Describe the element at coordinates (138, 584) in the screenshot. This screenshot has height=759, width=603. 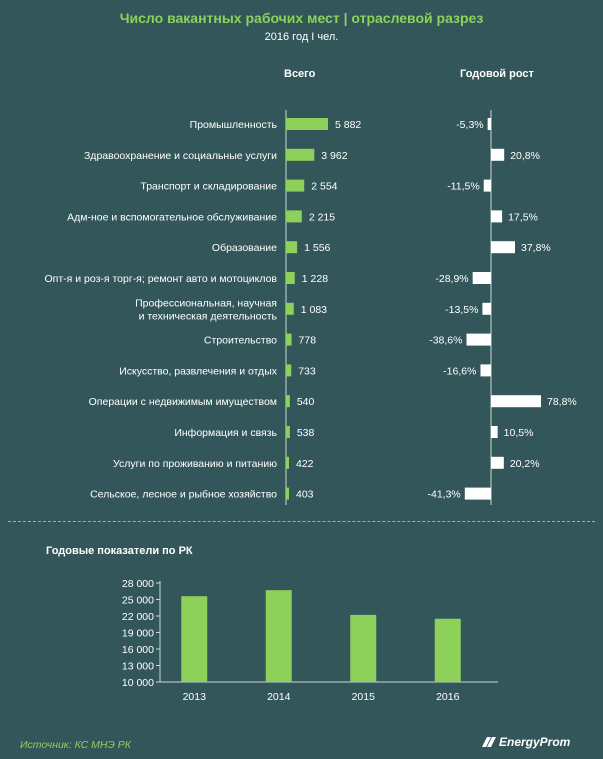
I see `y-tick-label: 28 000` at that location.